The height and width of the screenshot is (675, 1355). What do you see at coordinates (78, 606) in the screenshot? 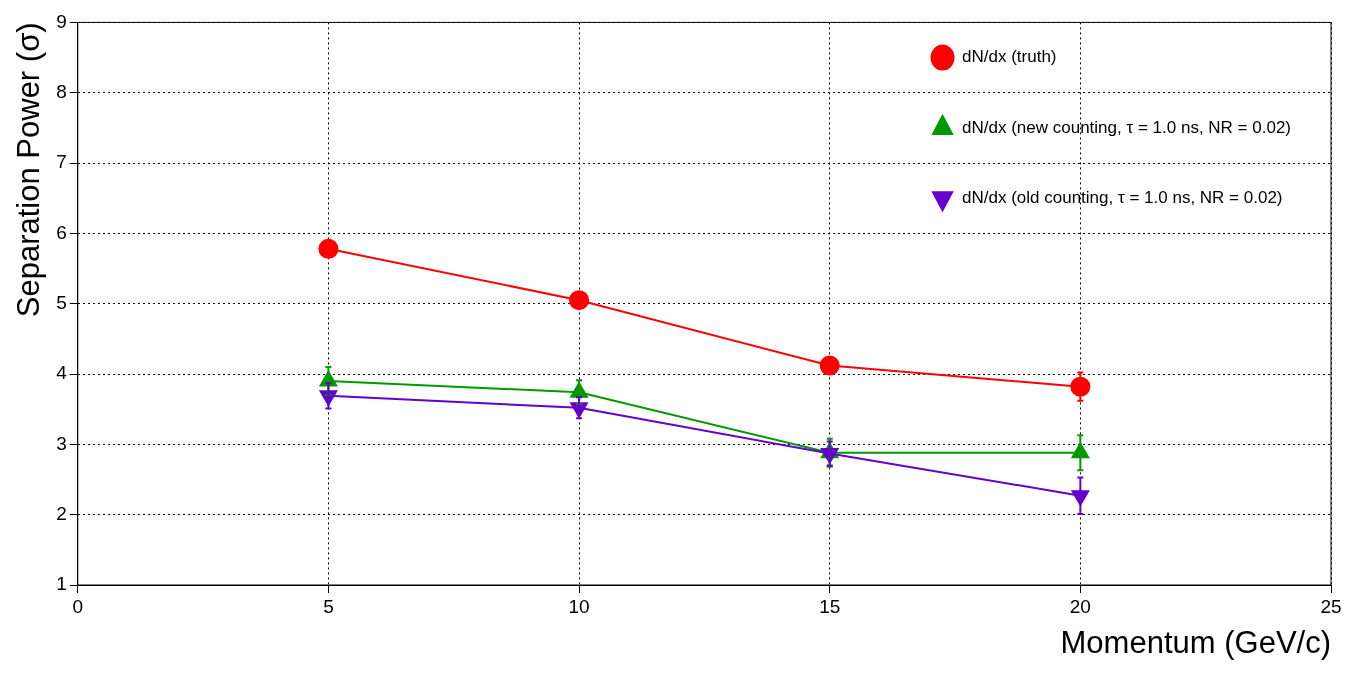
I see `x-tick-label: 0` at bounding box center [78, 606].